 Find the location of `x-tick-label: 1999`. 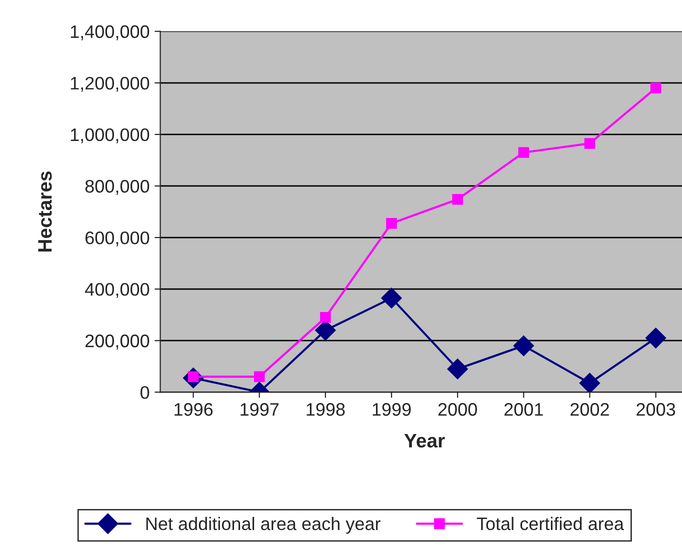

x-tick-label: 1999 is located at coordinates (391, 409).